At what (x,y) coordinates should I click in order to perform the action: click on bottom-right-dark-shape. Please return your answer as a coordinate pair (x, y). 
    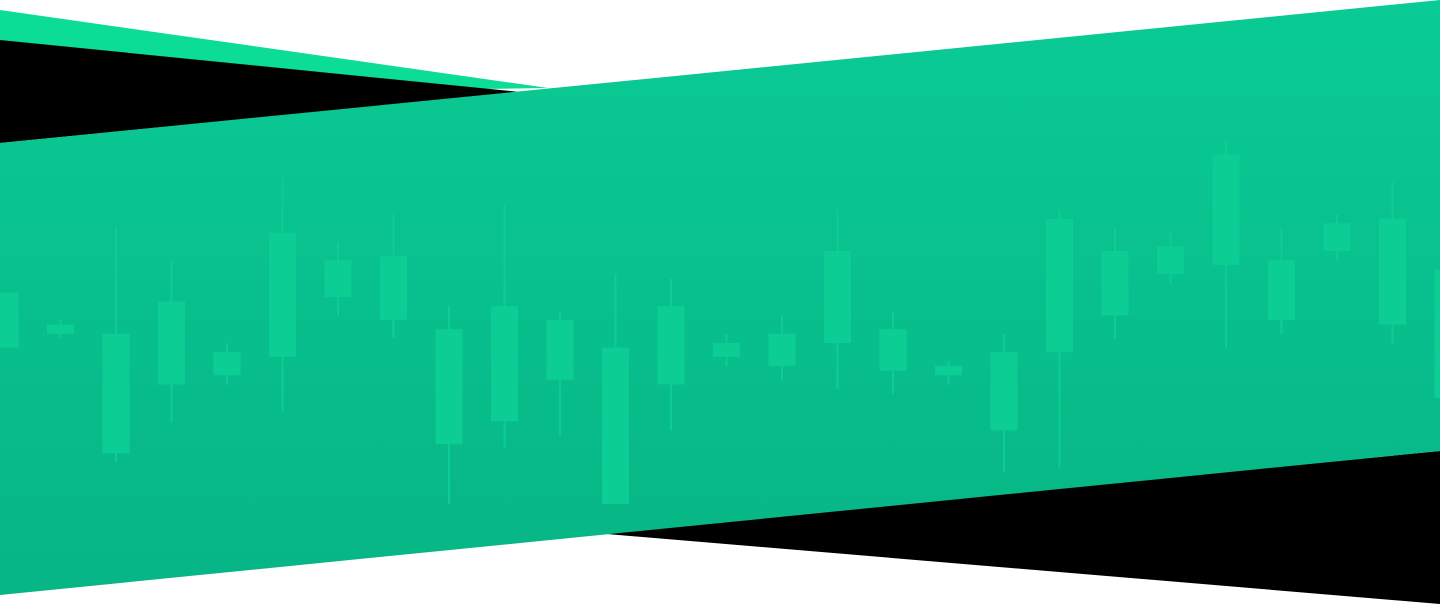
    Looking at the image, I should click on (1017, 527).